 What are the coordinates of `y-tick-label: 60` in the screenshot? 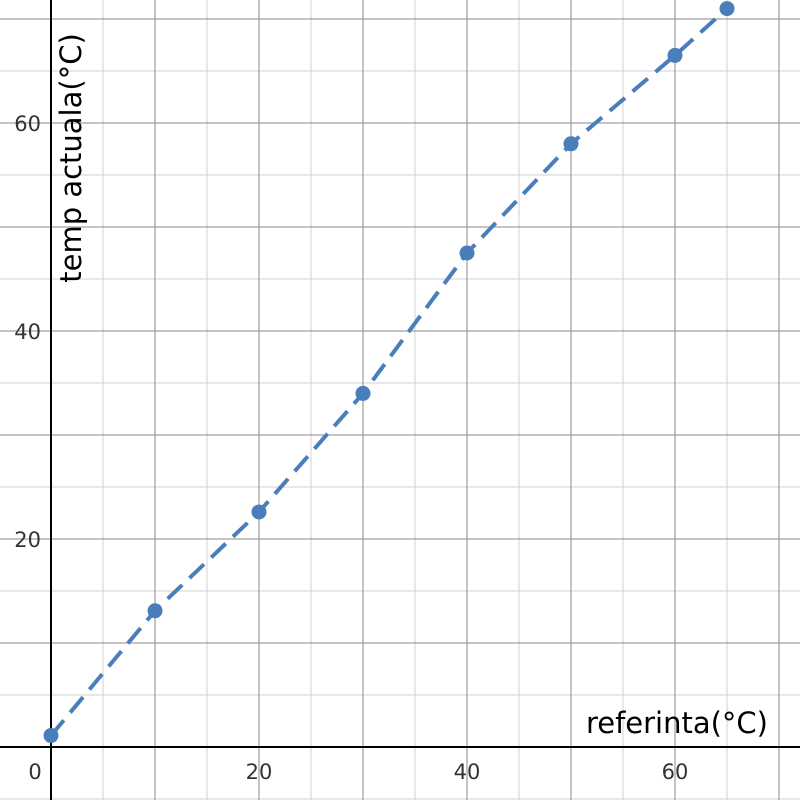 It's located at (27, 124).